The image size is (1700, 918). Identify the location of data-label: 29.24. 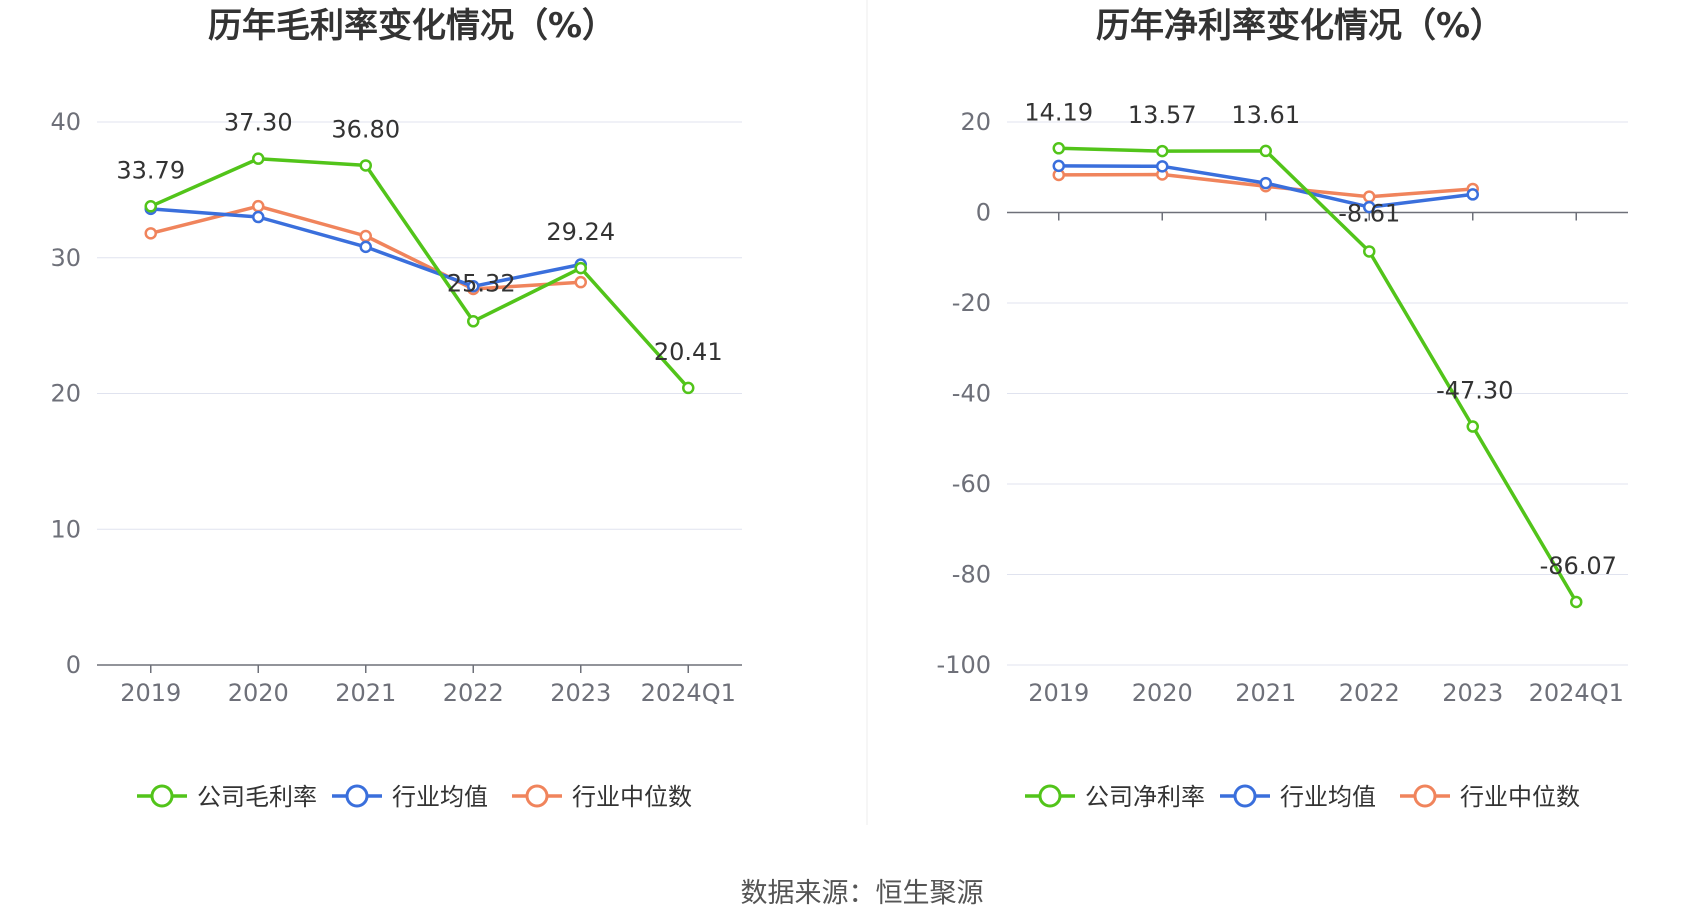
(580, 232).